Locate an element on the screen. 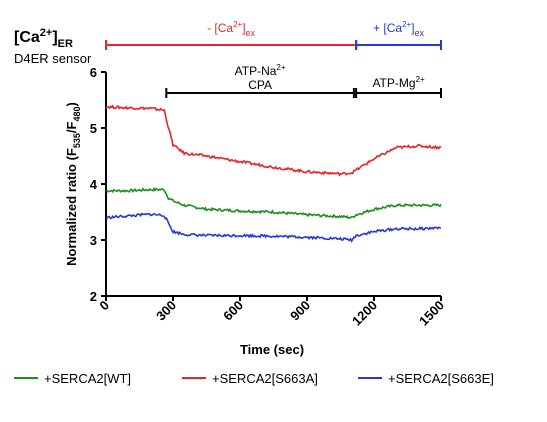  y-tick-label: 5 is located at coordinates (93, 128).